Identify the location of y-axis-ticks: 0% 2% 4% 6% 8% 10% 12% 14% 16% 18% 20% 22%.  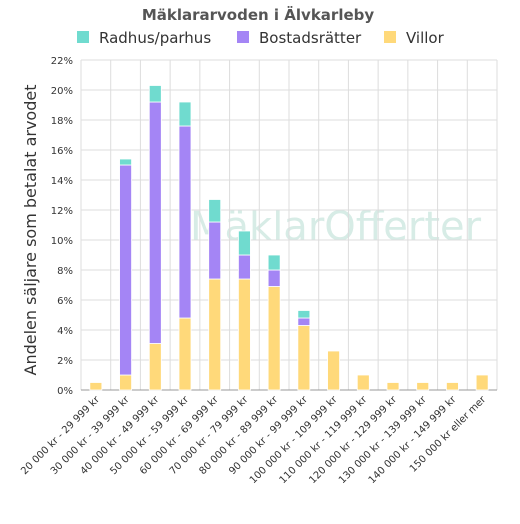
(62, 226).